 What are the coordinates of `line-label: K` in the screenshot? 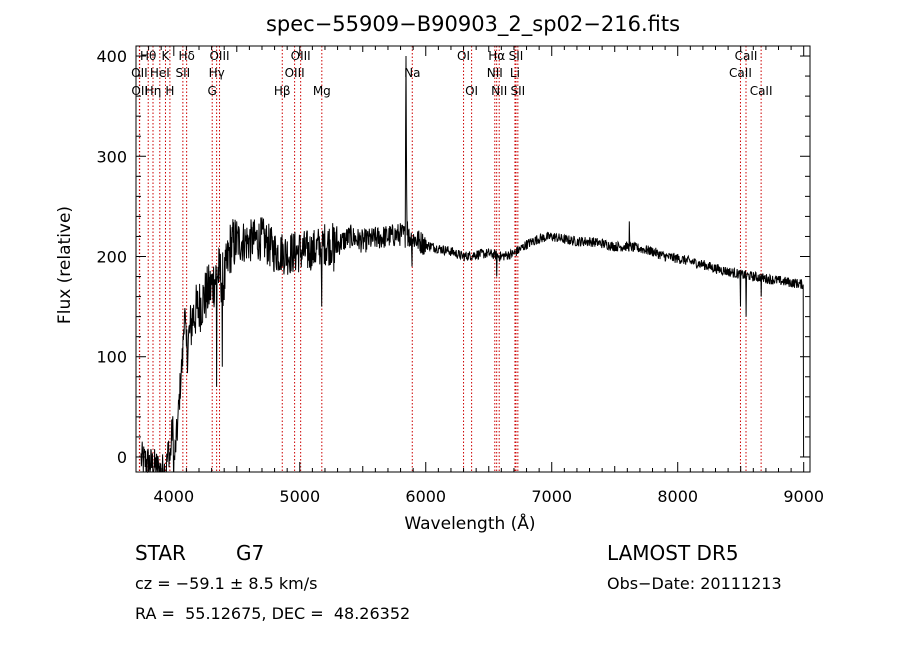 It's located at (166, 56).